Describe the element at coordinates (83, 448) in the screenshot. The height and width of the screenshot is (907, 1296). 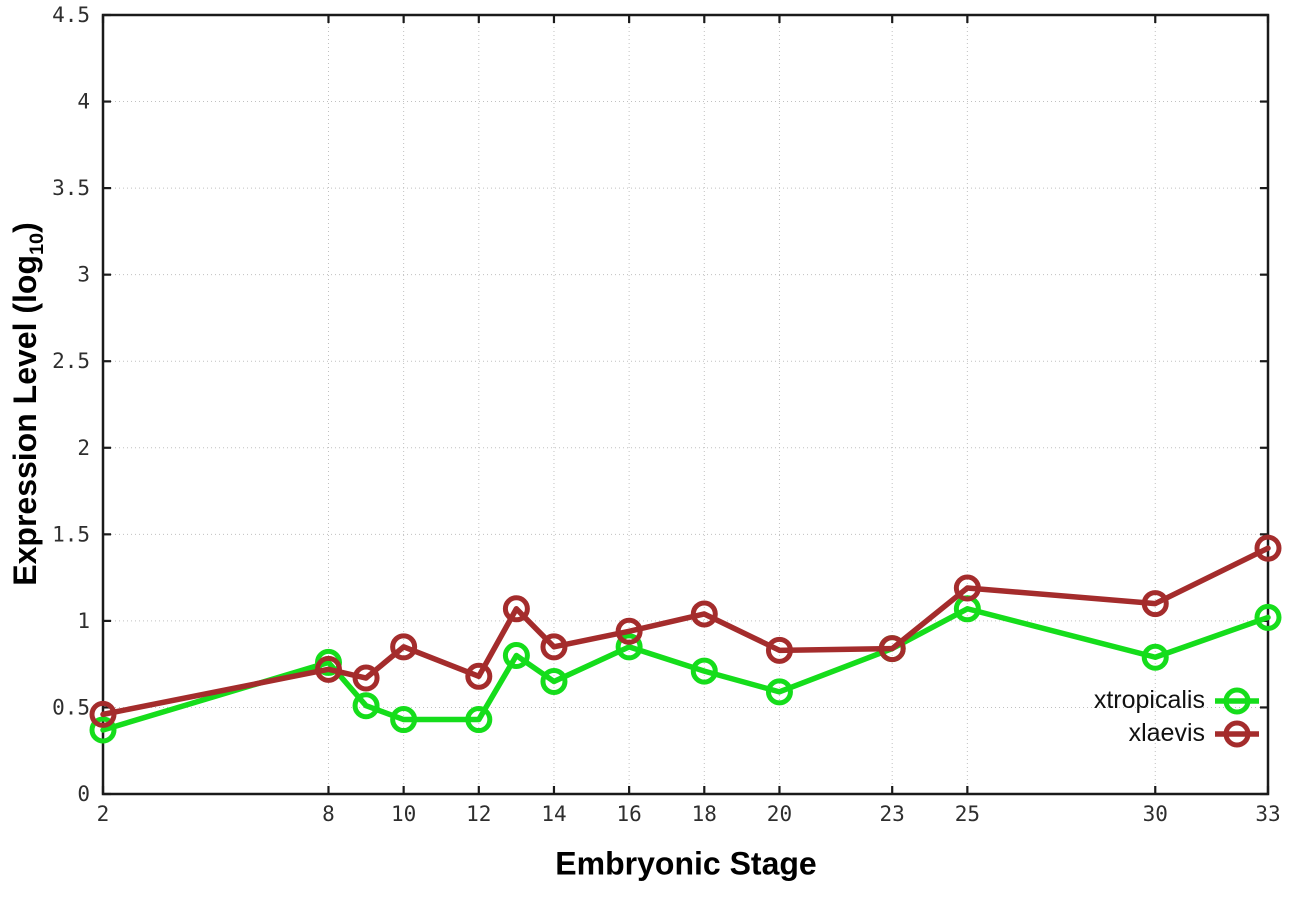
I see `y-tick-label: 2` at that location.